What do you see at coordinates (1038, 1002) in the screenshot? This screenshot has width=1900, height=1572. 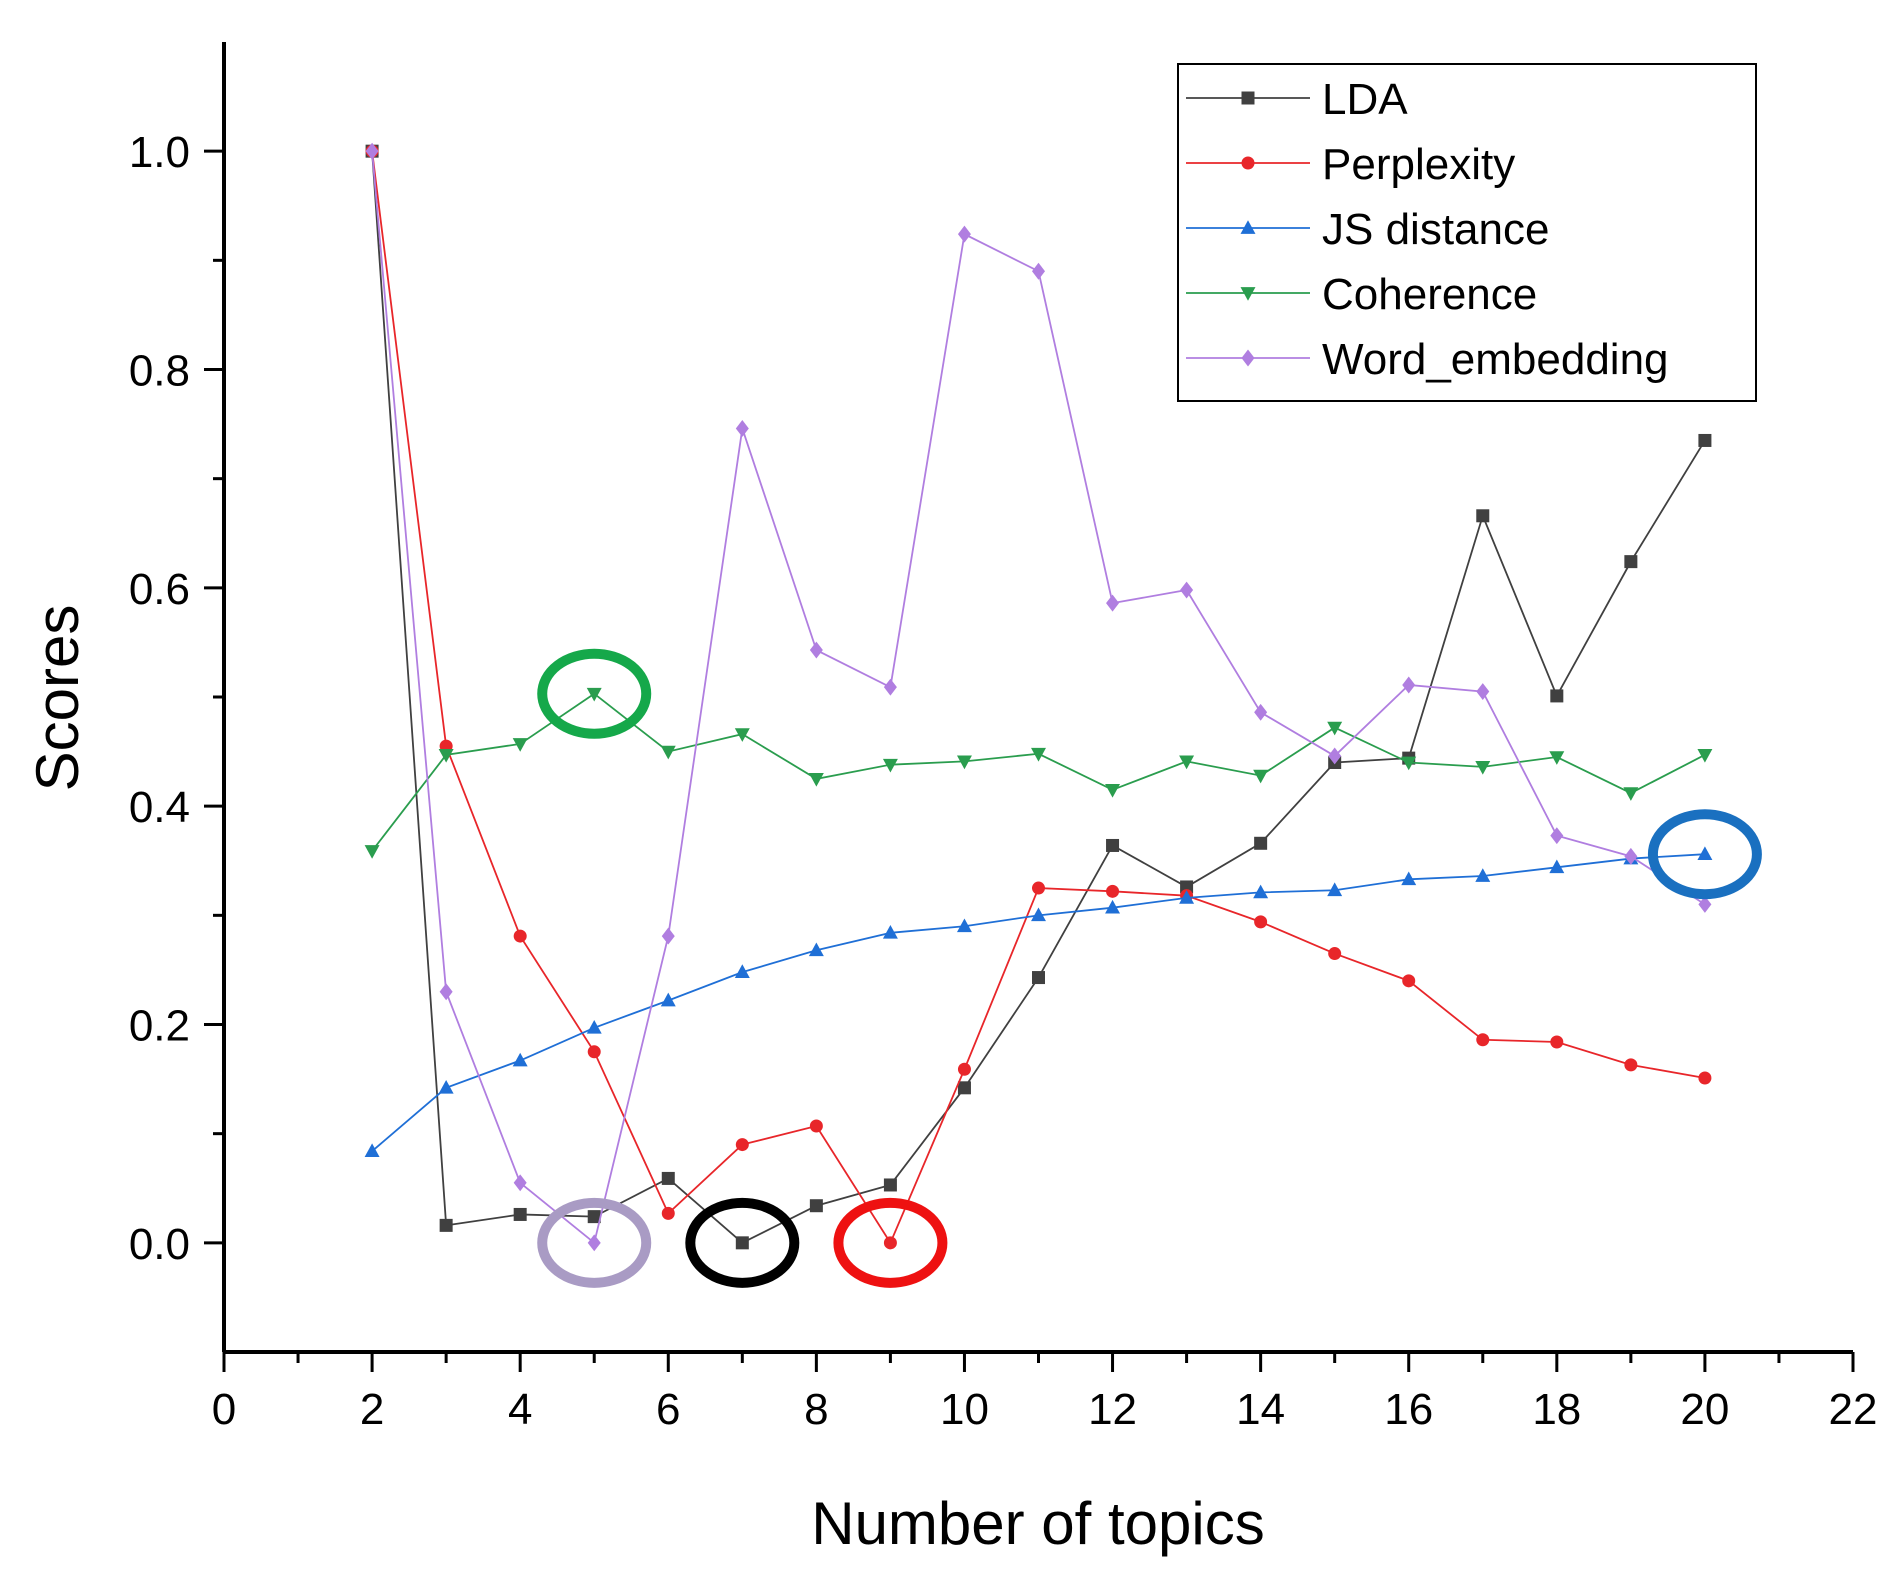 I see `series-line-js-distance` at bounding box center [1038, 1002].